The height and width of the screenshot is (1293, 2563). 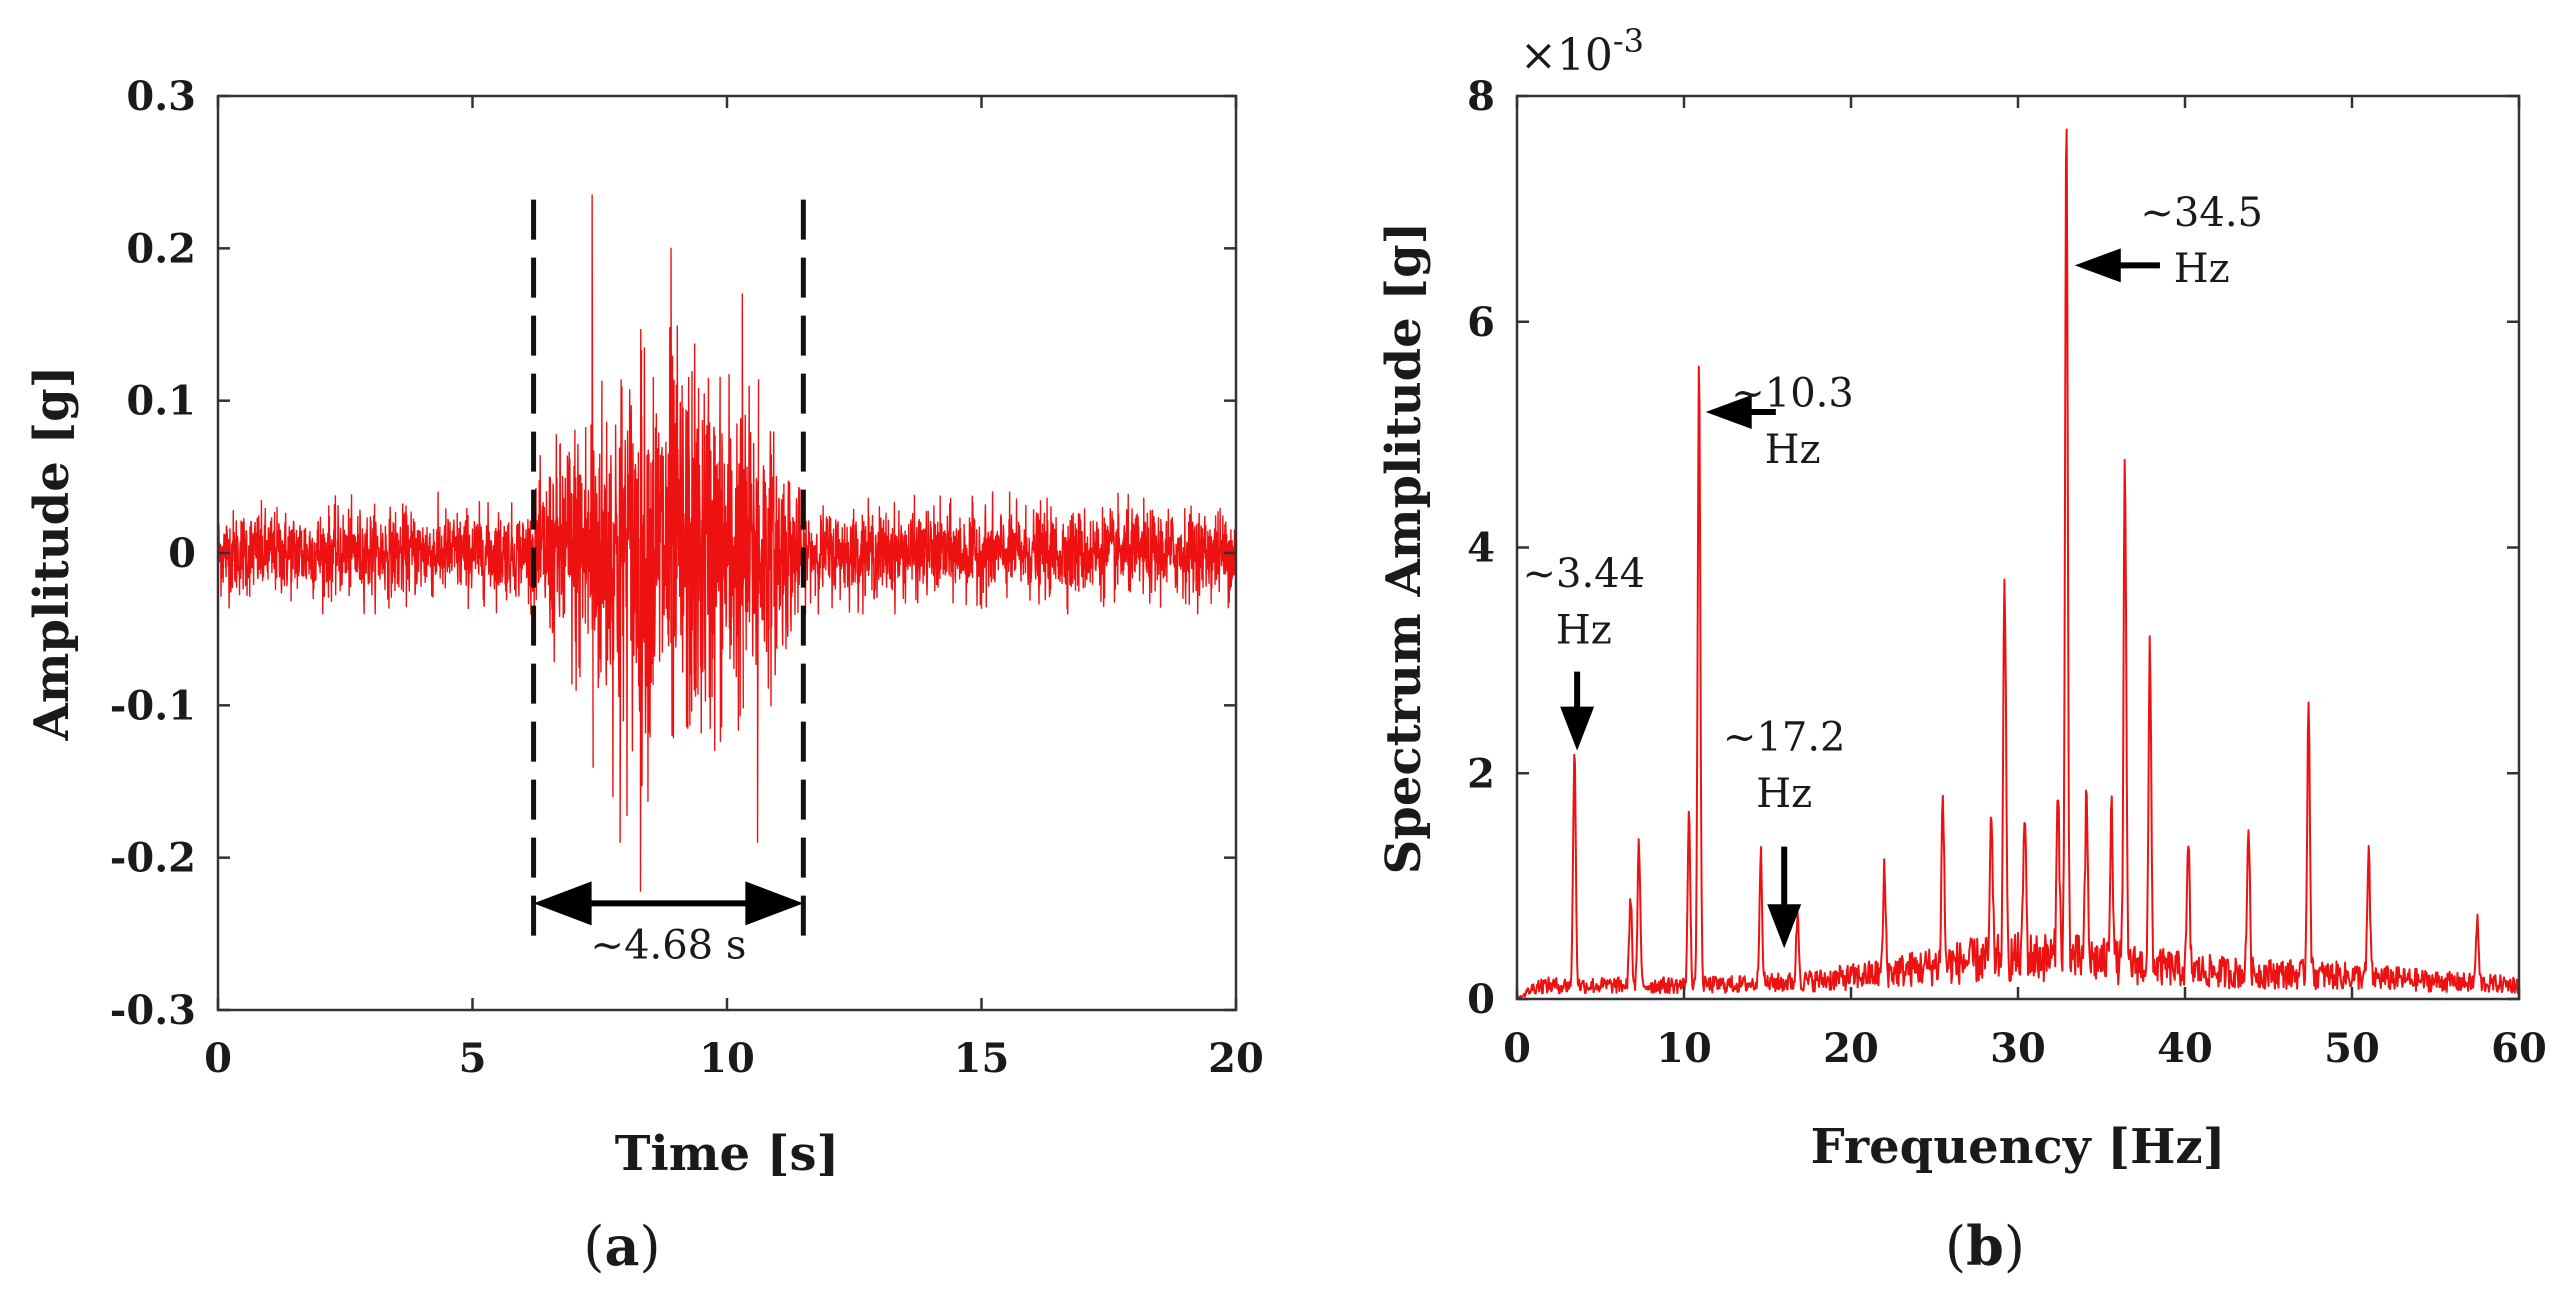 I want to click on annotation-frequency-value: ~3.44, so click(x=1584, y=574).